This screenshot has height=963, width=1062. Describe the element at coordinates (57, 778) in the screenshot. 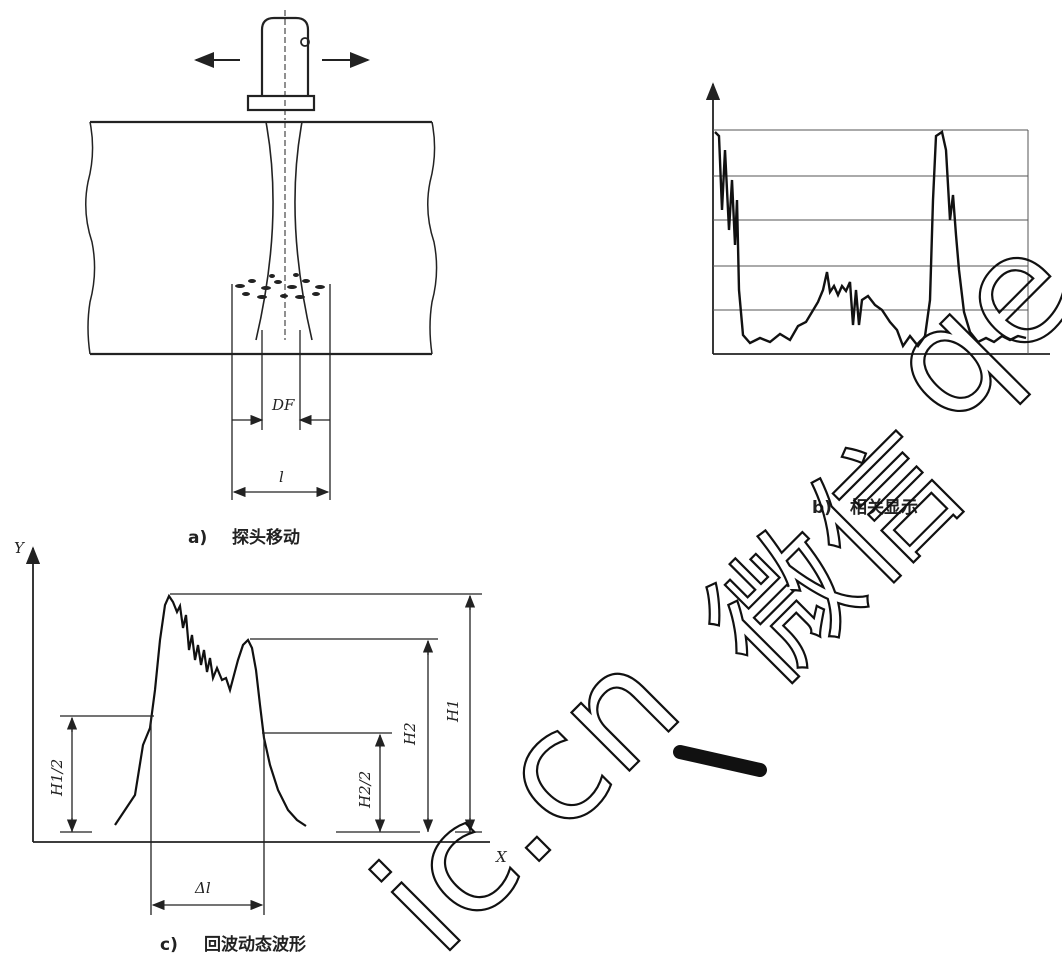

I see `label-h1-half: H1/2` at that location.